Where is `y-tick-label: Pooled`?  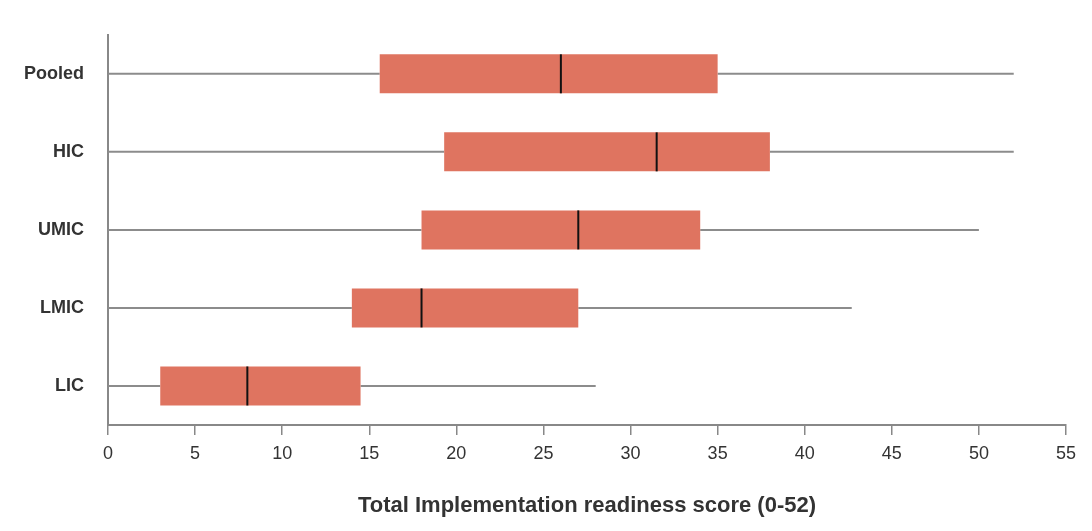
y-tick-label: Pooled is located at coordinates (53, 72).